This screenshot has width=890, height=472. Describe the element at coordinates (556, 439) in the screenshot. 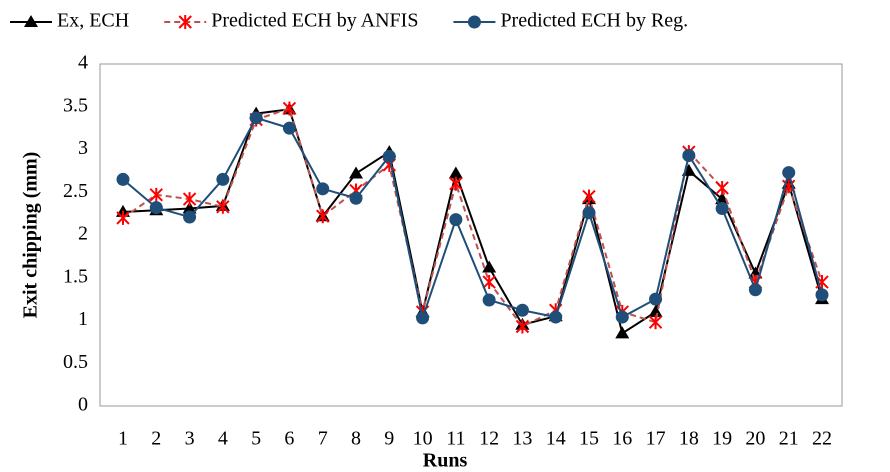

I see `x-tick-label: 14` at that location.